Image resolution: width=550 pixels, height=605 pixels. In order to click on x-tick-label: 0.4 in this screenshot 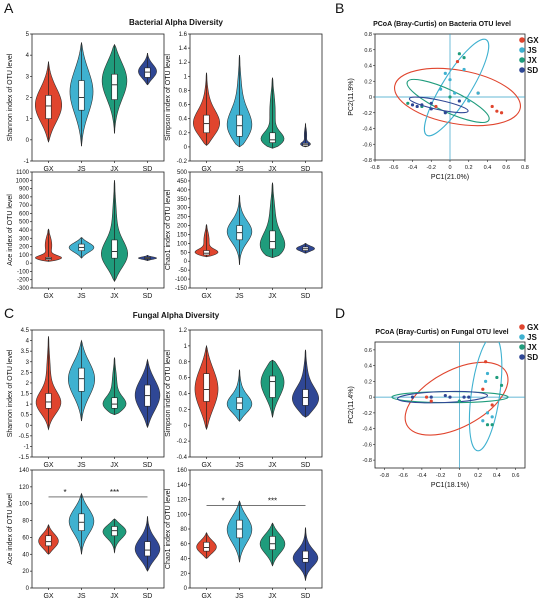, I will do `click(497, 476)`.